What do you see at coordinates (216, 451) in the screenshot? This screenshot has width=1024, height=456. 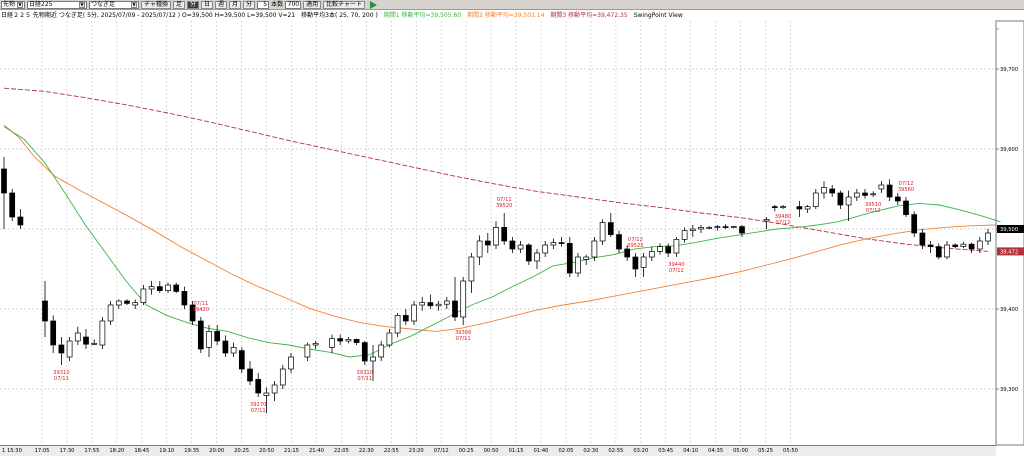 I see `x-tick-label: 20:00` at bounding box center [216, 451].